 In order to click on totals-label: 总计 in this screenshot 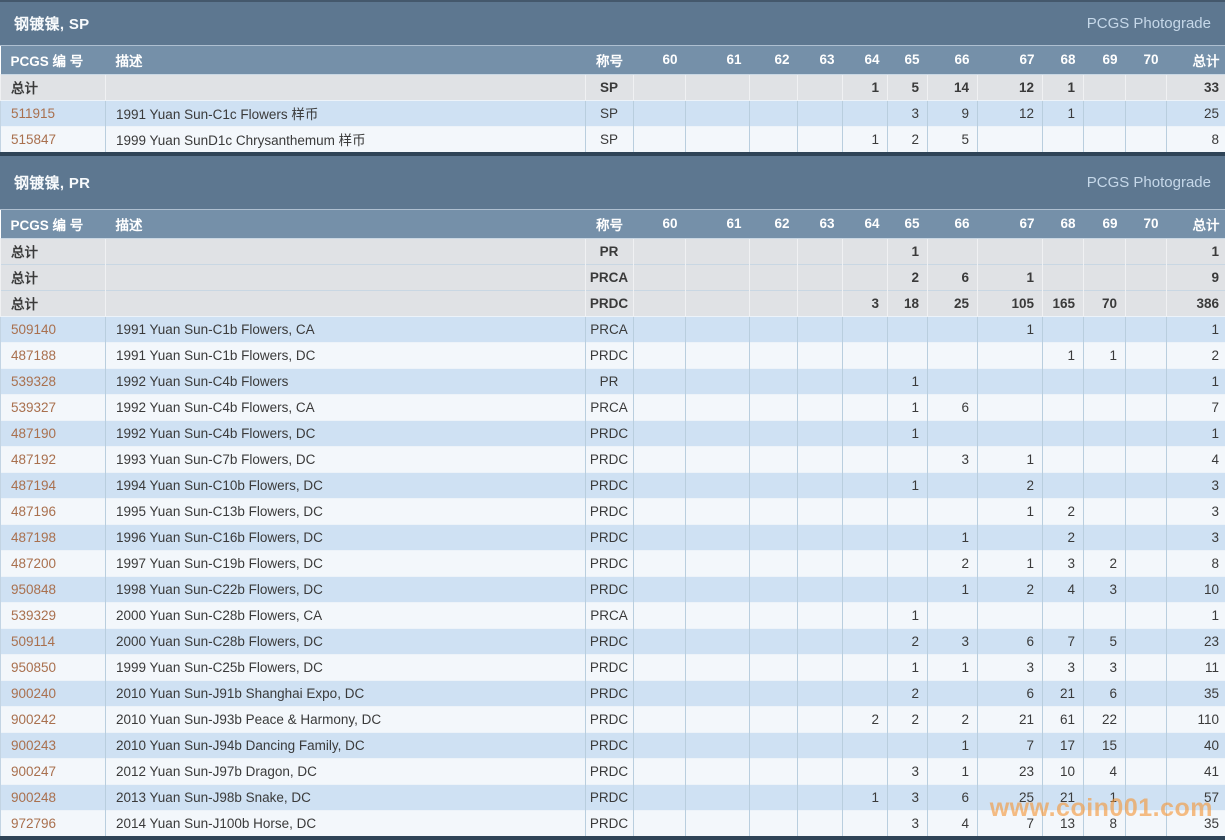, I will do `click(53, 250)`.